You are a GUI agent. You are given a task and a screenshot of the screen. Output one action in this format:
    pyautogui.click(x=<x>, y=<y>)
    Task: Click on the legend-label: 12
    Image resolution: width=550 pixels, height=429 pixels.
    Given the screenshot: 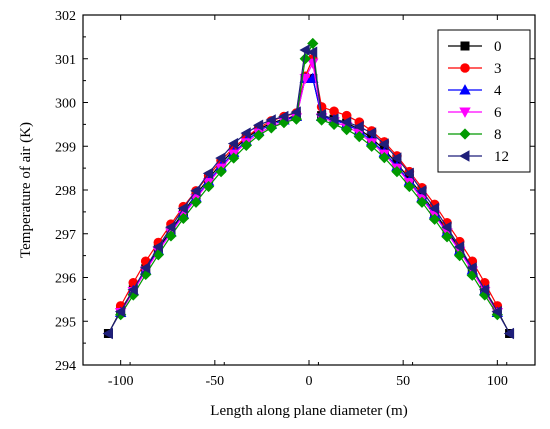 What is the action you would take?
    pyautogui.click(x=501, y=157)
    